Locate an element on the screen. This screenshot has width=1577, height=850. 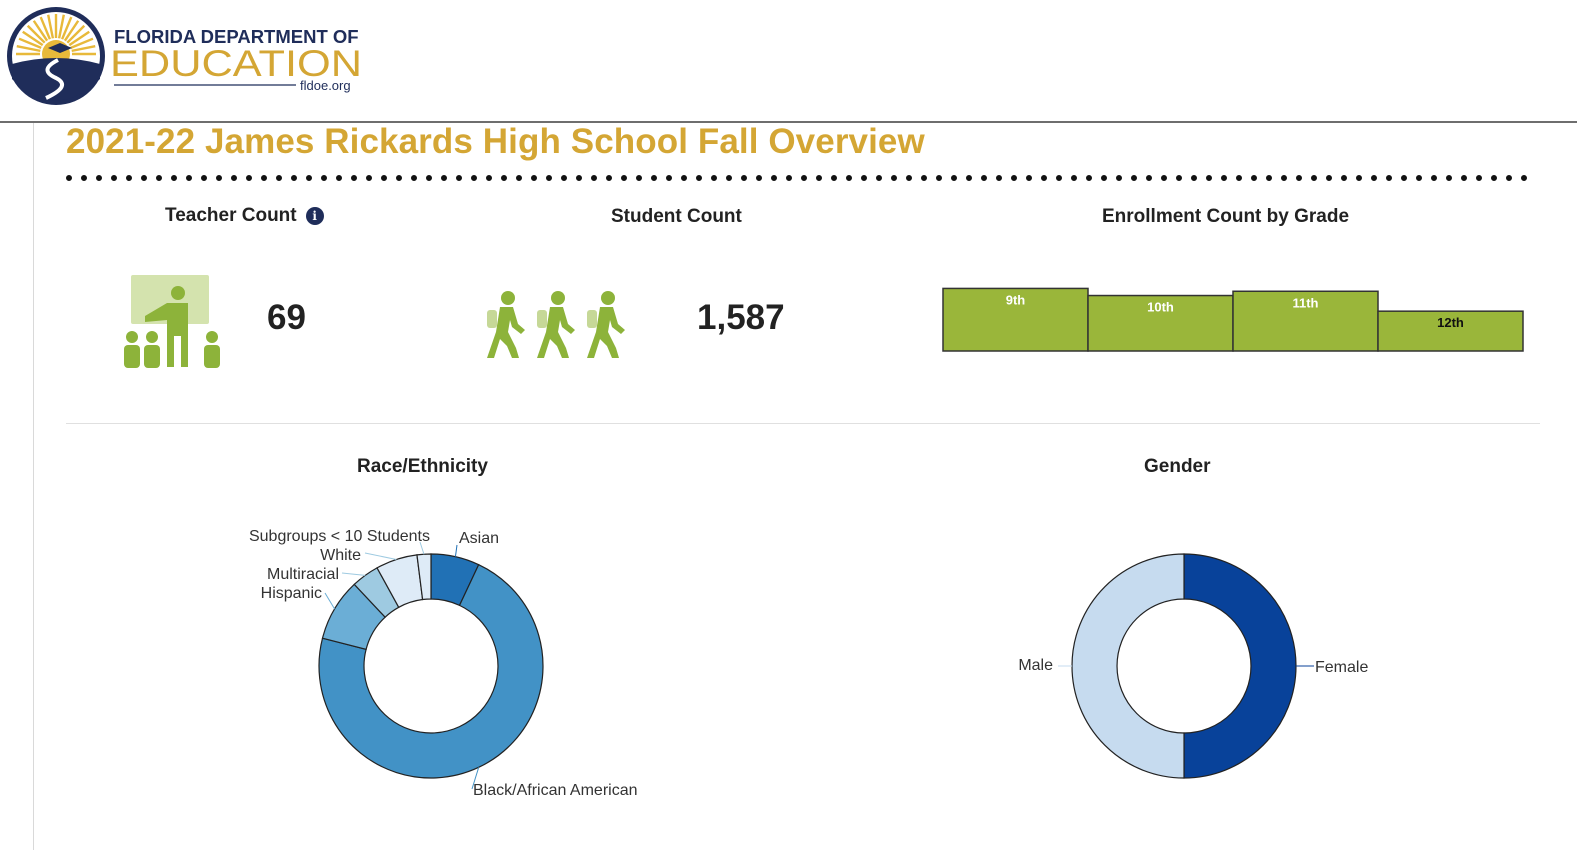
gender-chart-title: Gender is located at coordinates (1177, 466).